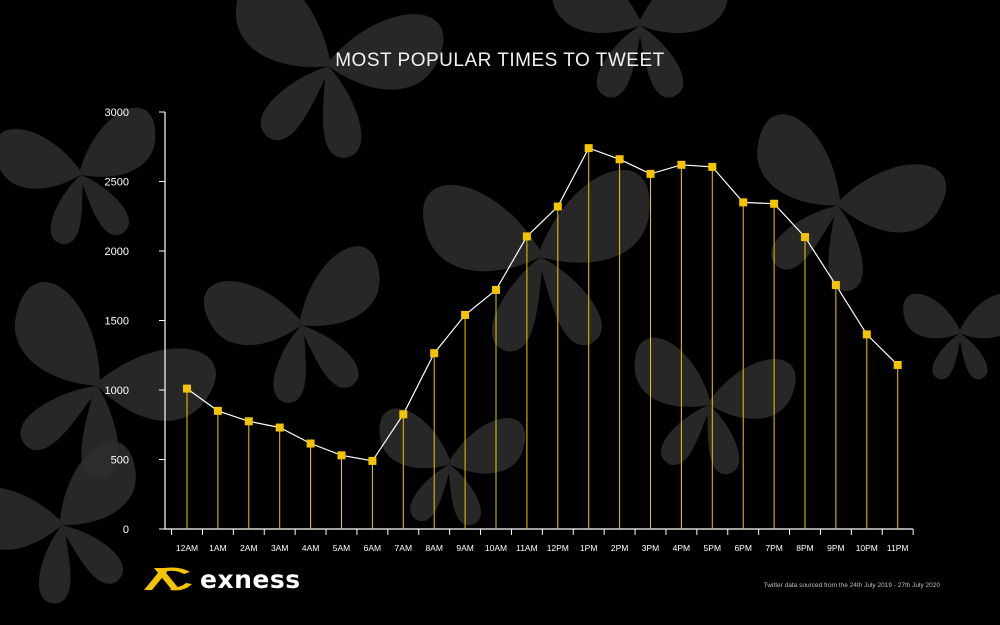 The image size is (1000, 625). What do you see at coordinates (120, 461) in the screenshot?
I see `y-tick-label: 500` at bounding box center [120, 461].